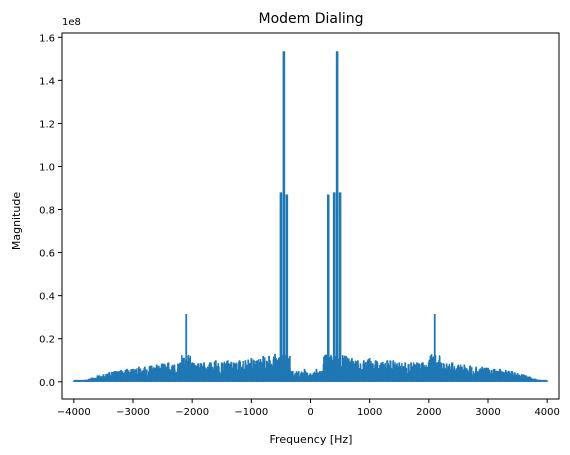 The image size is (570, 455). What do you see at coordinates (71, 22) in the screenshot?
I see `y-scale-offset-label: 1e8` at bounding box center [71, 22].